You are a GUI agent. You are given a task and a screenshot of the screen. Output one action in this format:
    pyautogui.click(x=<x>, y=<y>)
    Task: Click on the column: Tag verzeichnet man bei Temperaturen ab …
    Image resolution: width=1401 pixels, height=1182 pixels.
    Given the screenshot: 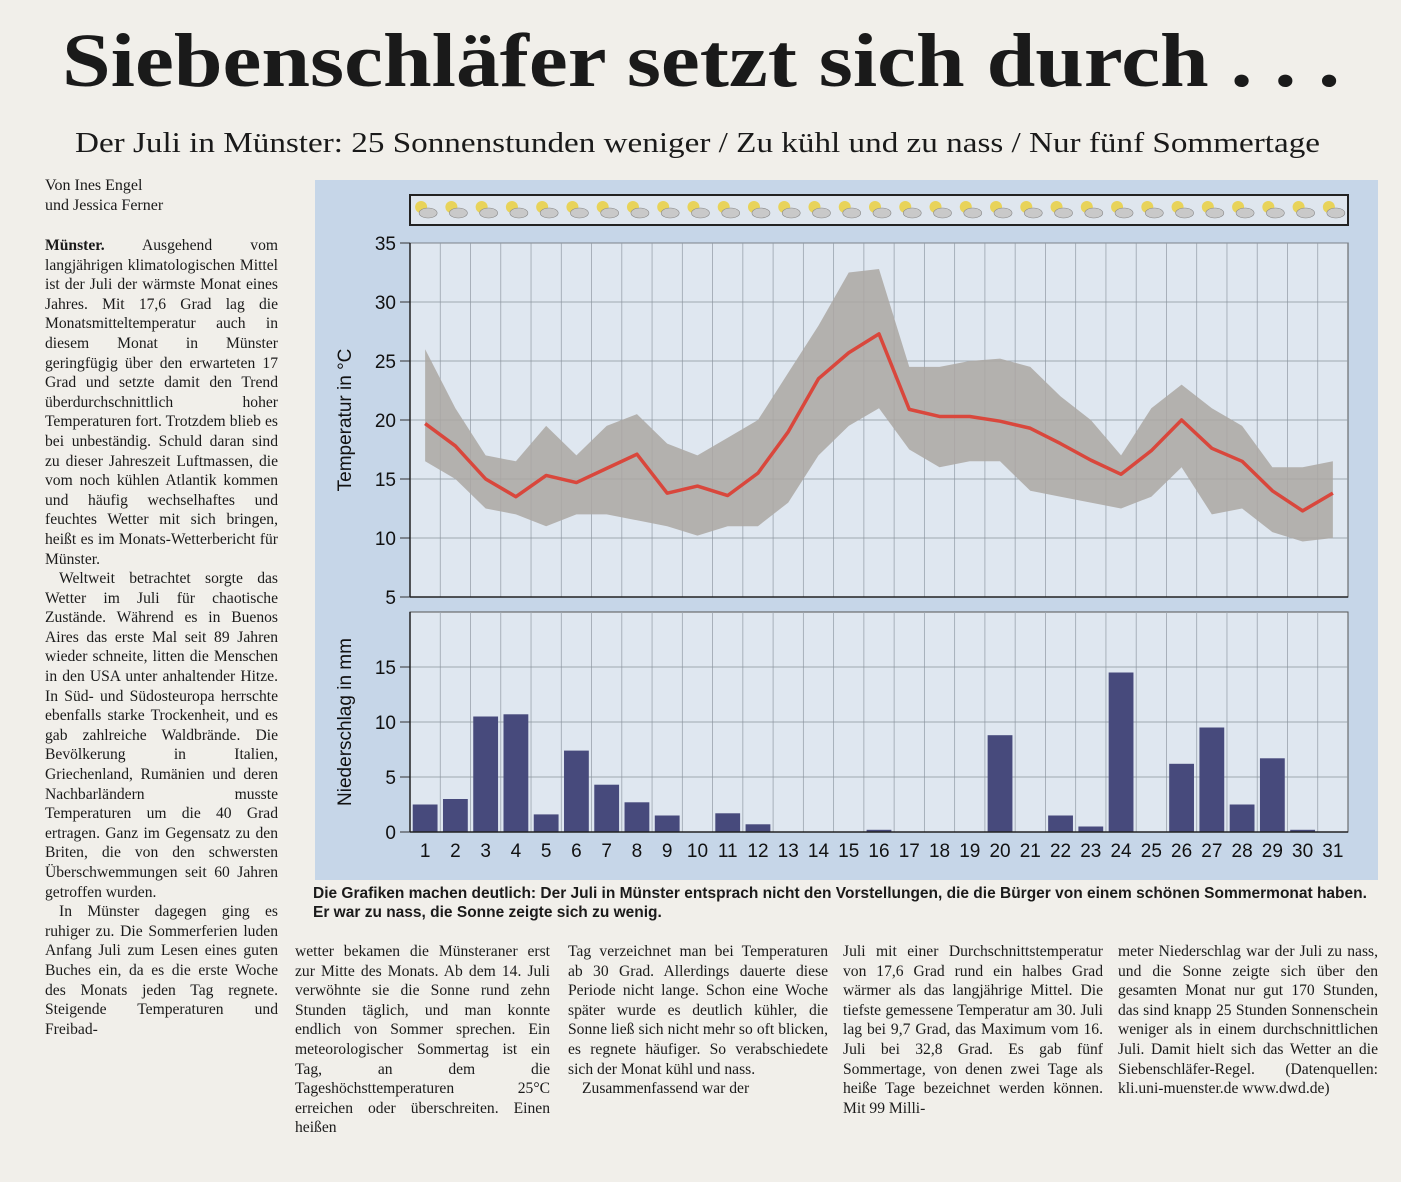 What is the action you would take?
    pyautogui.click(x=698, y=1051)
    